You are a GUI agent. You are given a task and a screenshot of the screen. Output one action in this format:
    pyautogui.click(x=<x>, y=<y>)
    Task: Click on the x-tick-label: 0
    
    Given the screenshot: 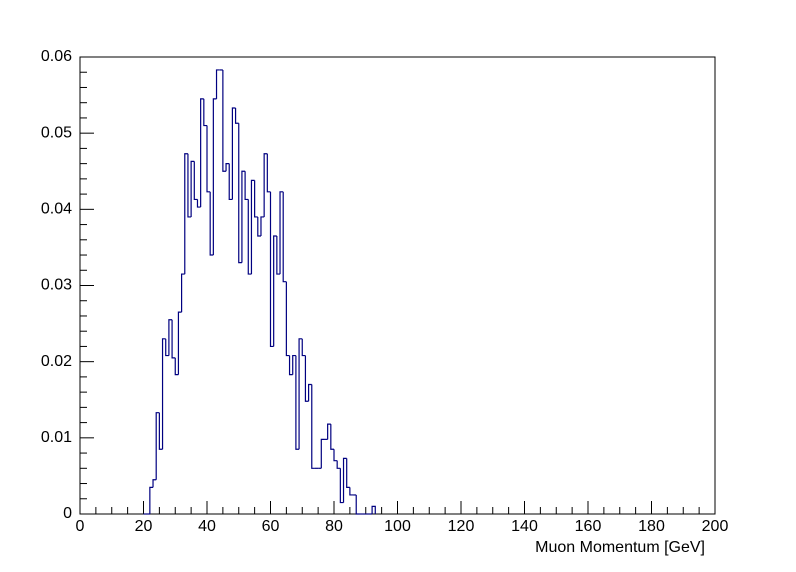 What is the action you would take?
    pyautogui.click(x=80, y=526)
    